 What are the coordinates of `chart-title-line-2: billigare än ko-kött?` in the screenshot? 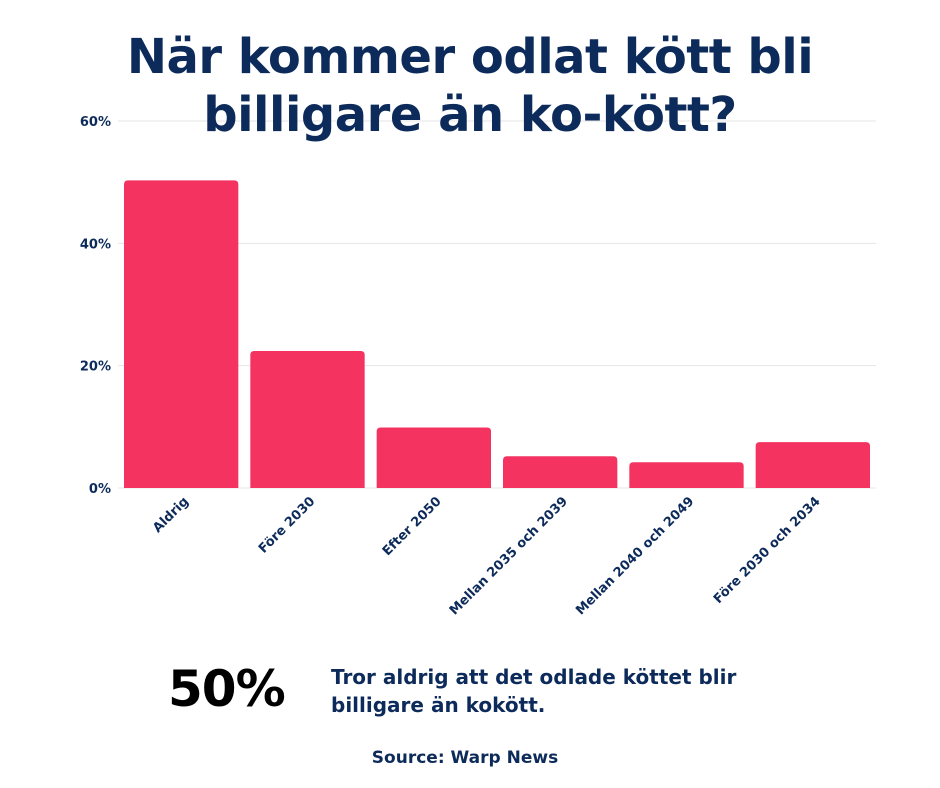 It's located at (470, 115).